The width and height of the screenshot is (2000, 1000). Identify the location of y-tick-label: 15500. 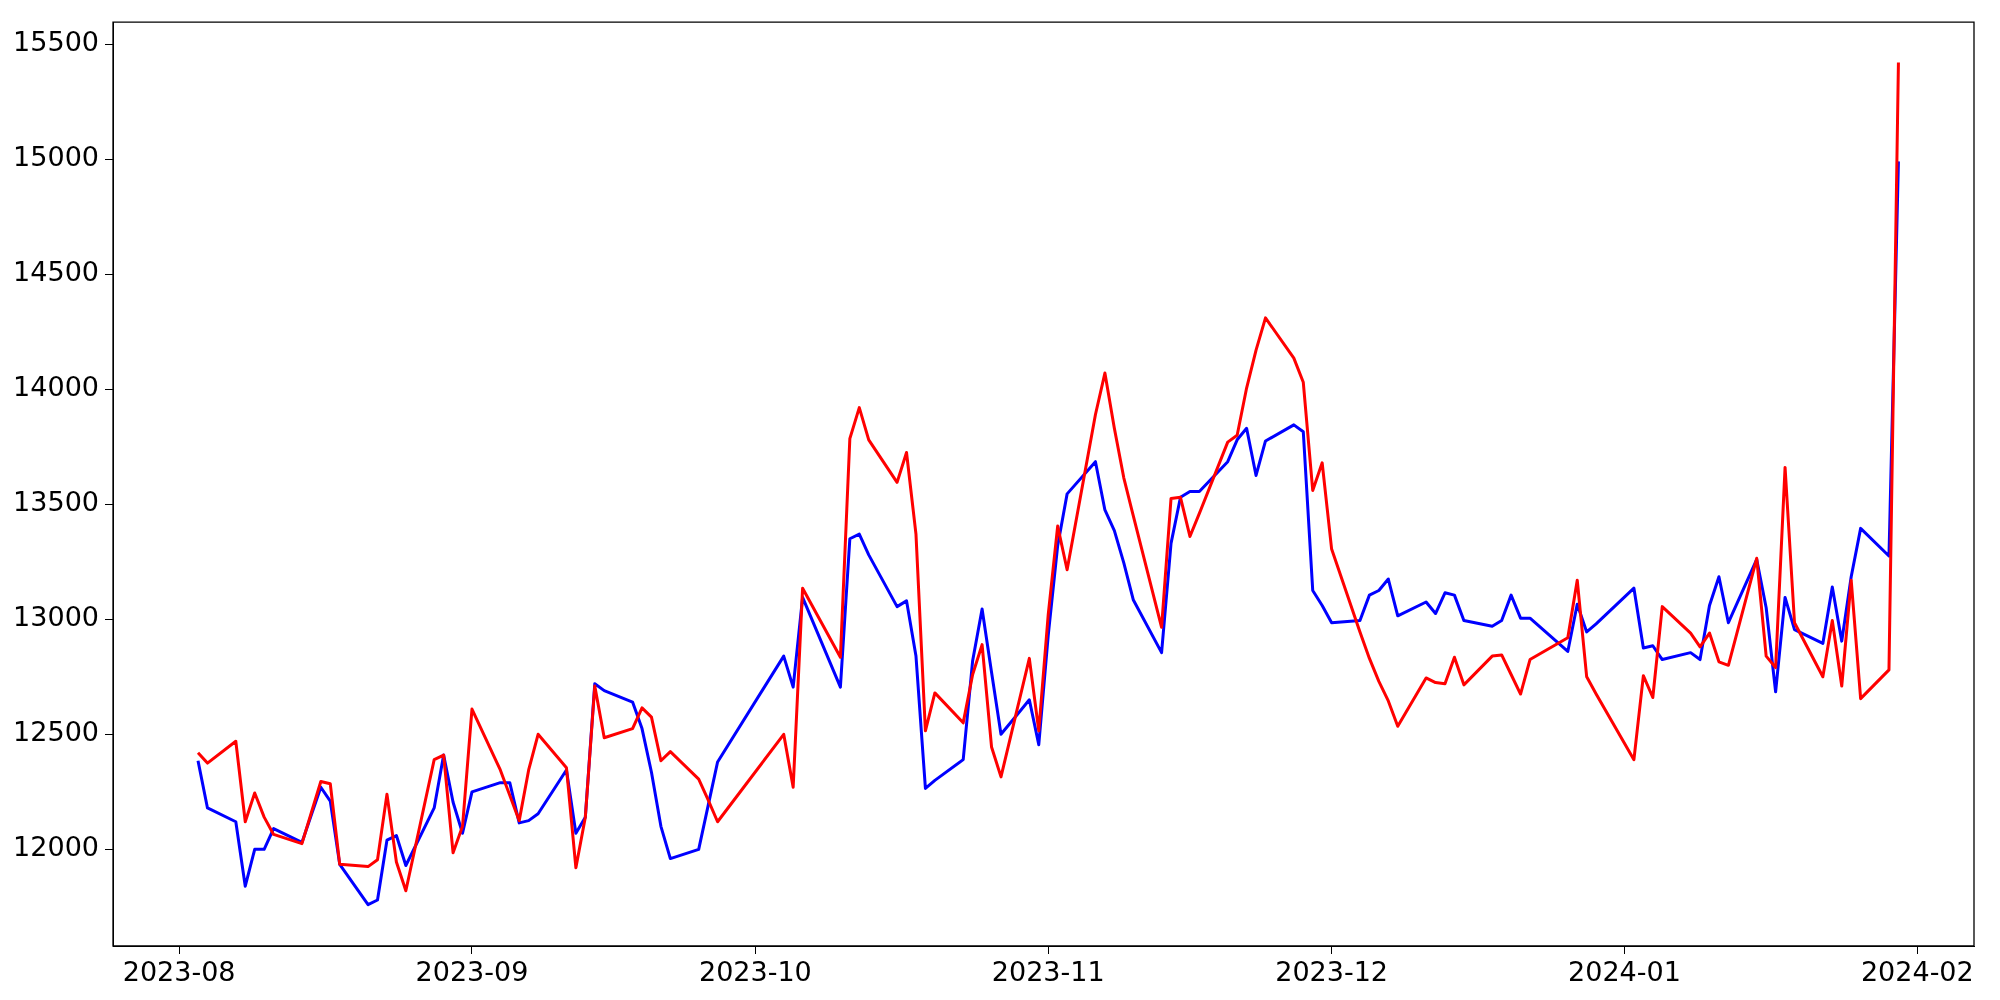
(56, 42).